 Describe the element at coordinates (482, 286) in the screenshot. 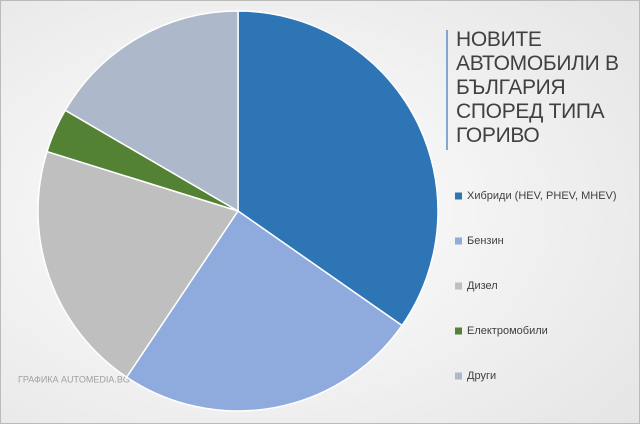

I see `legend-label: Дизел` at that location.